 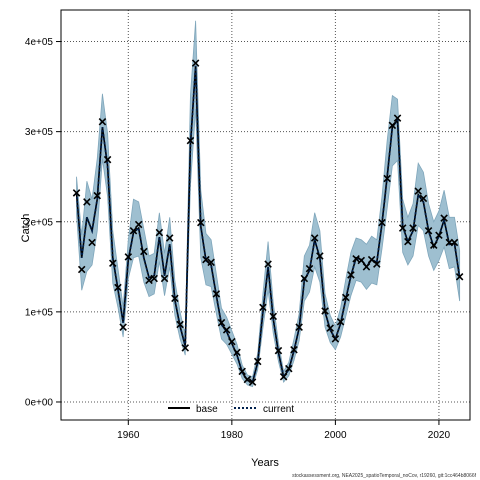 What do you see at coordinates (39, 402) in the screenshot?
I see `y-tick-label: 0e+00` at bounding box center [39, 402].